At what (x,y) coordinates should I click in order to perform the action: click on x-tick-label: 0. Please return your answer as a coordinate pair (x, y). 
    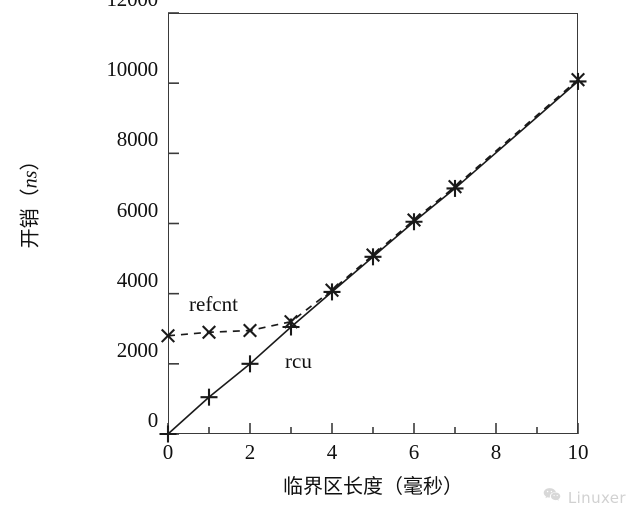
    Looking at the image, I should click on (168, 452).